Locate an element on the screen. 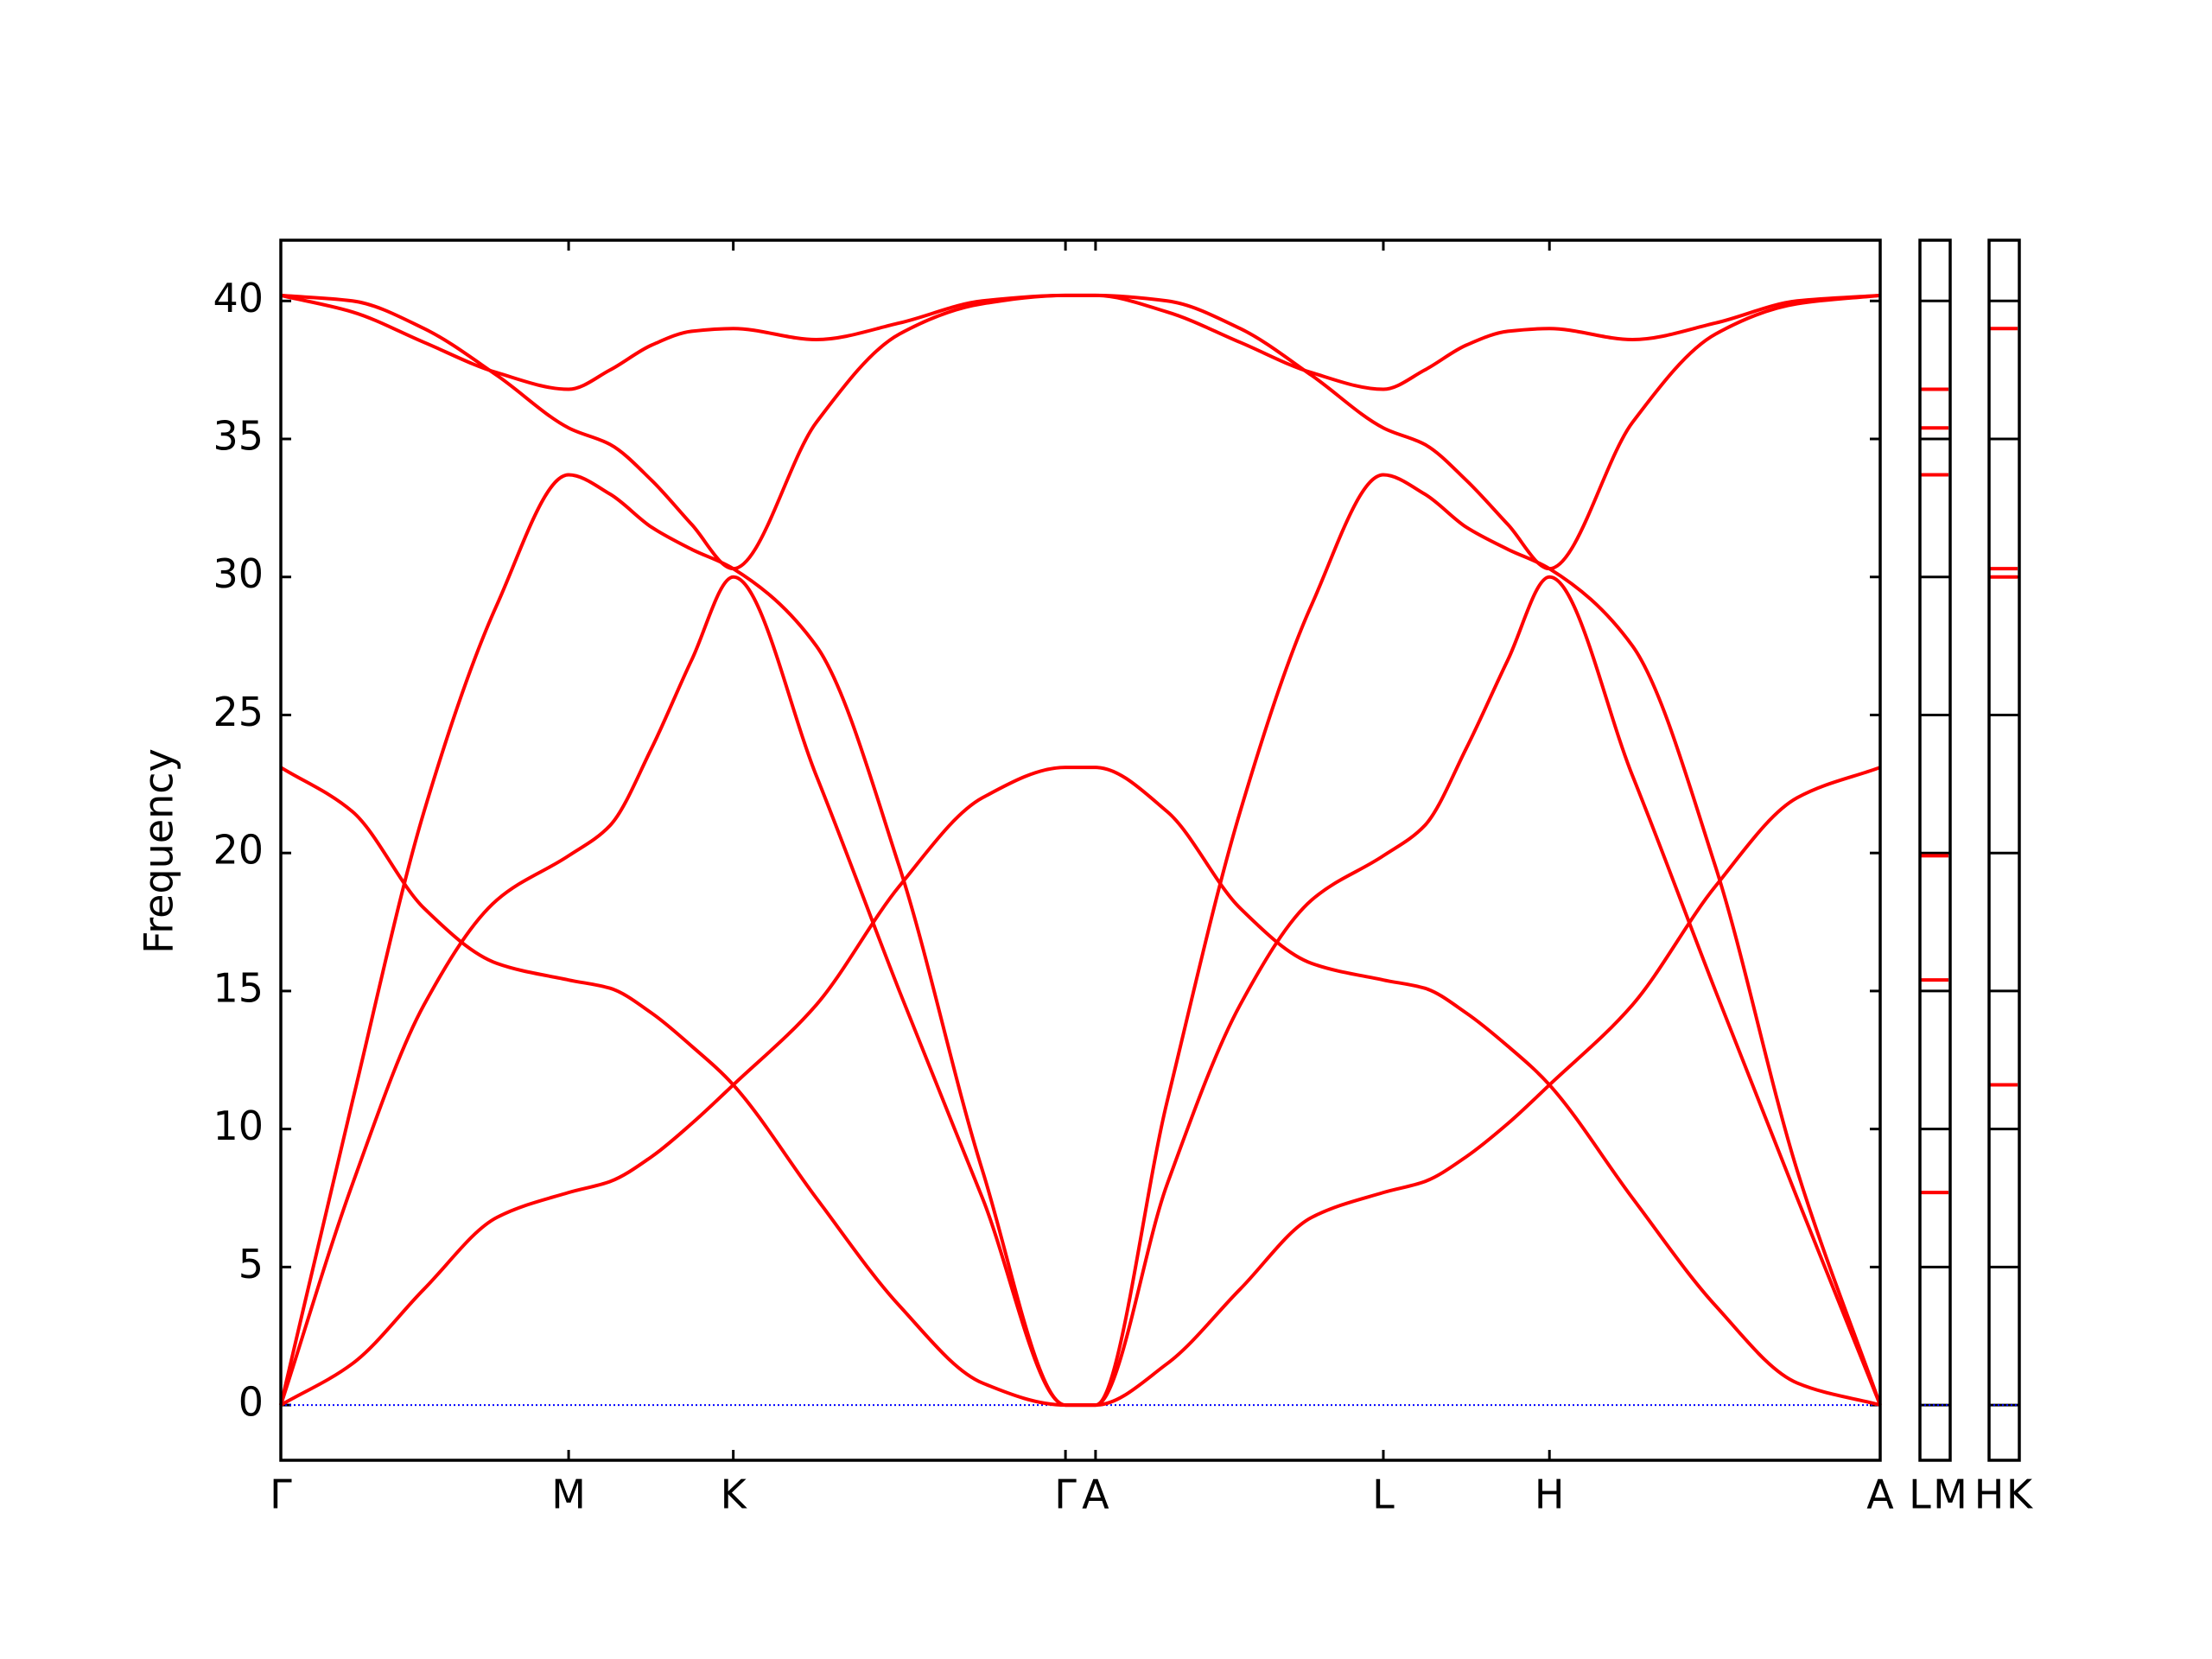 The height and width of the screenshot is (1659, 2212). x-tick-label: L is located at coordinates (1383, 1494).